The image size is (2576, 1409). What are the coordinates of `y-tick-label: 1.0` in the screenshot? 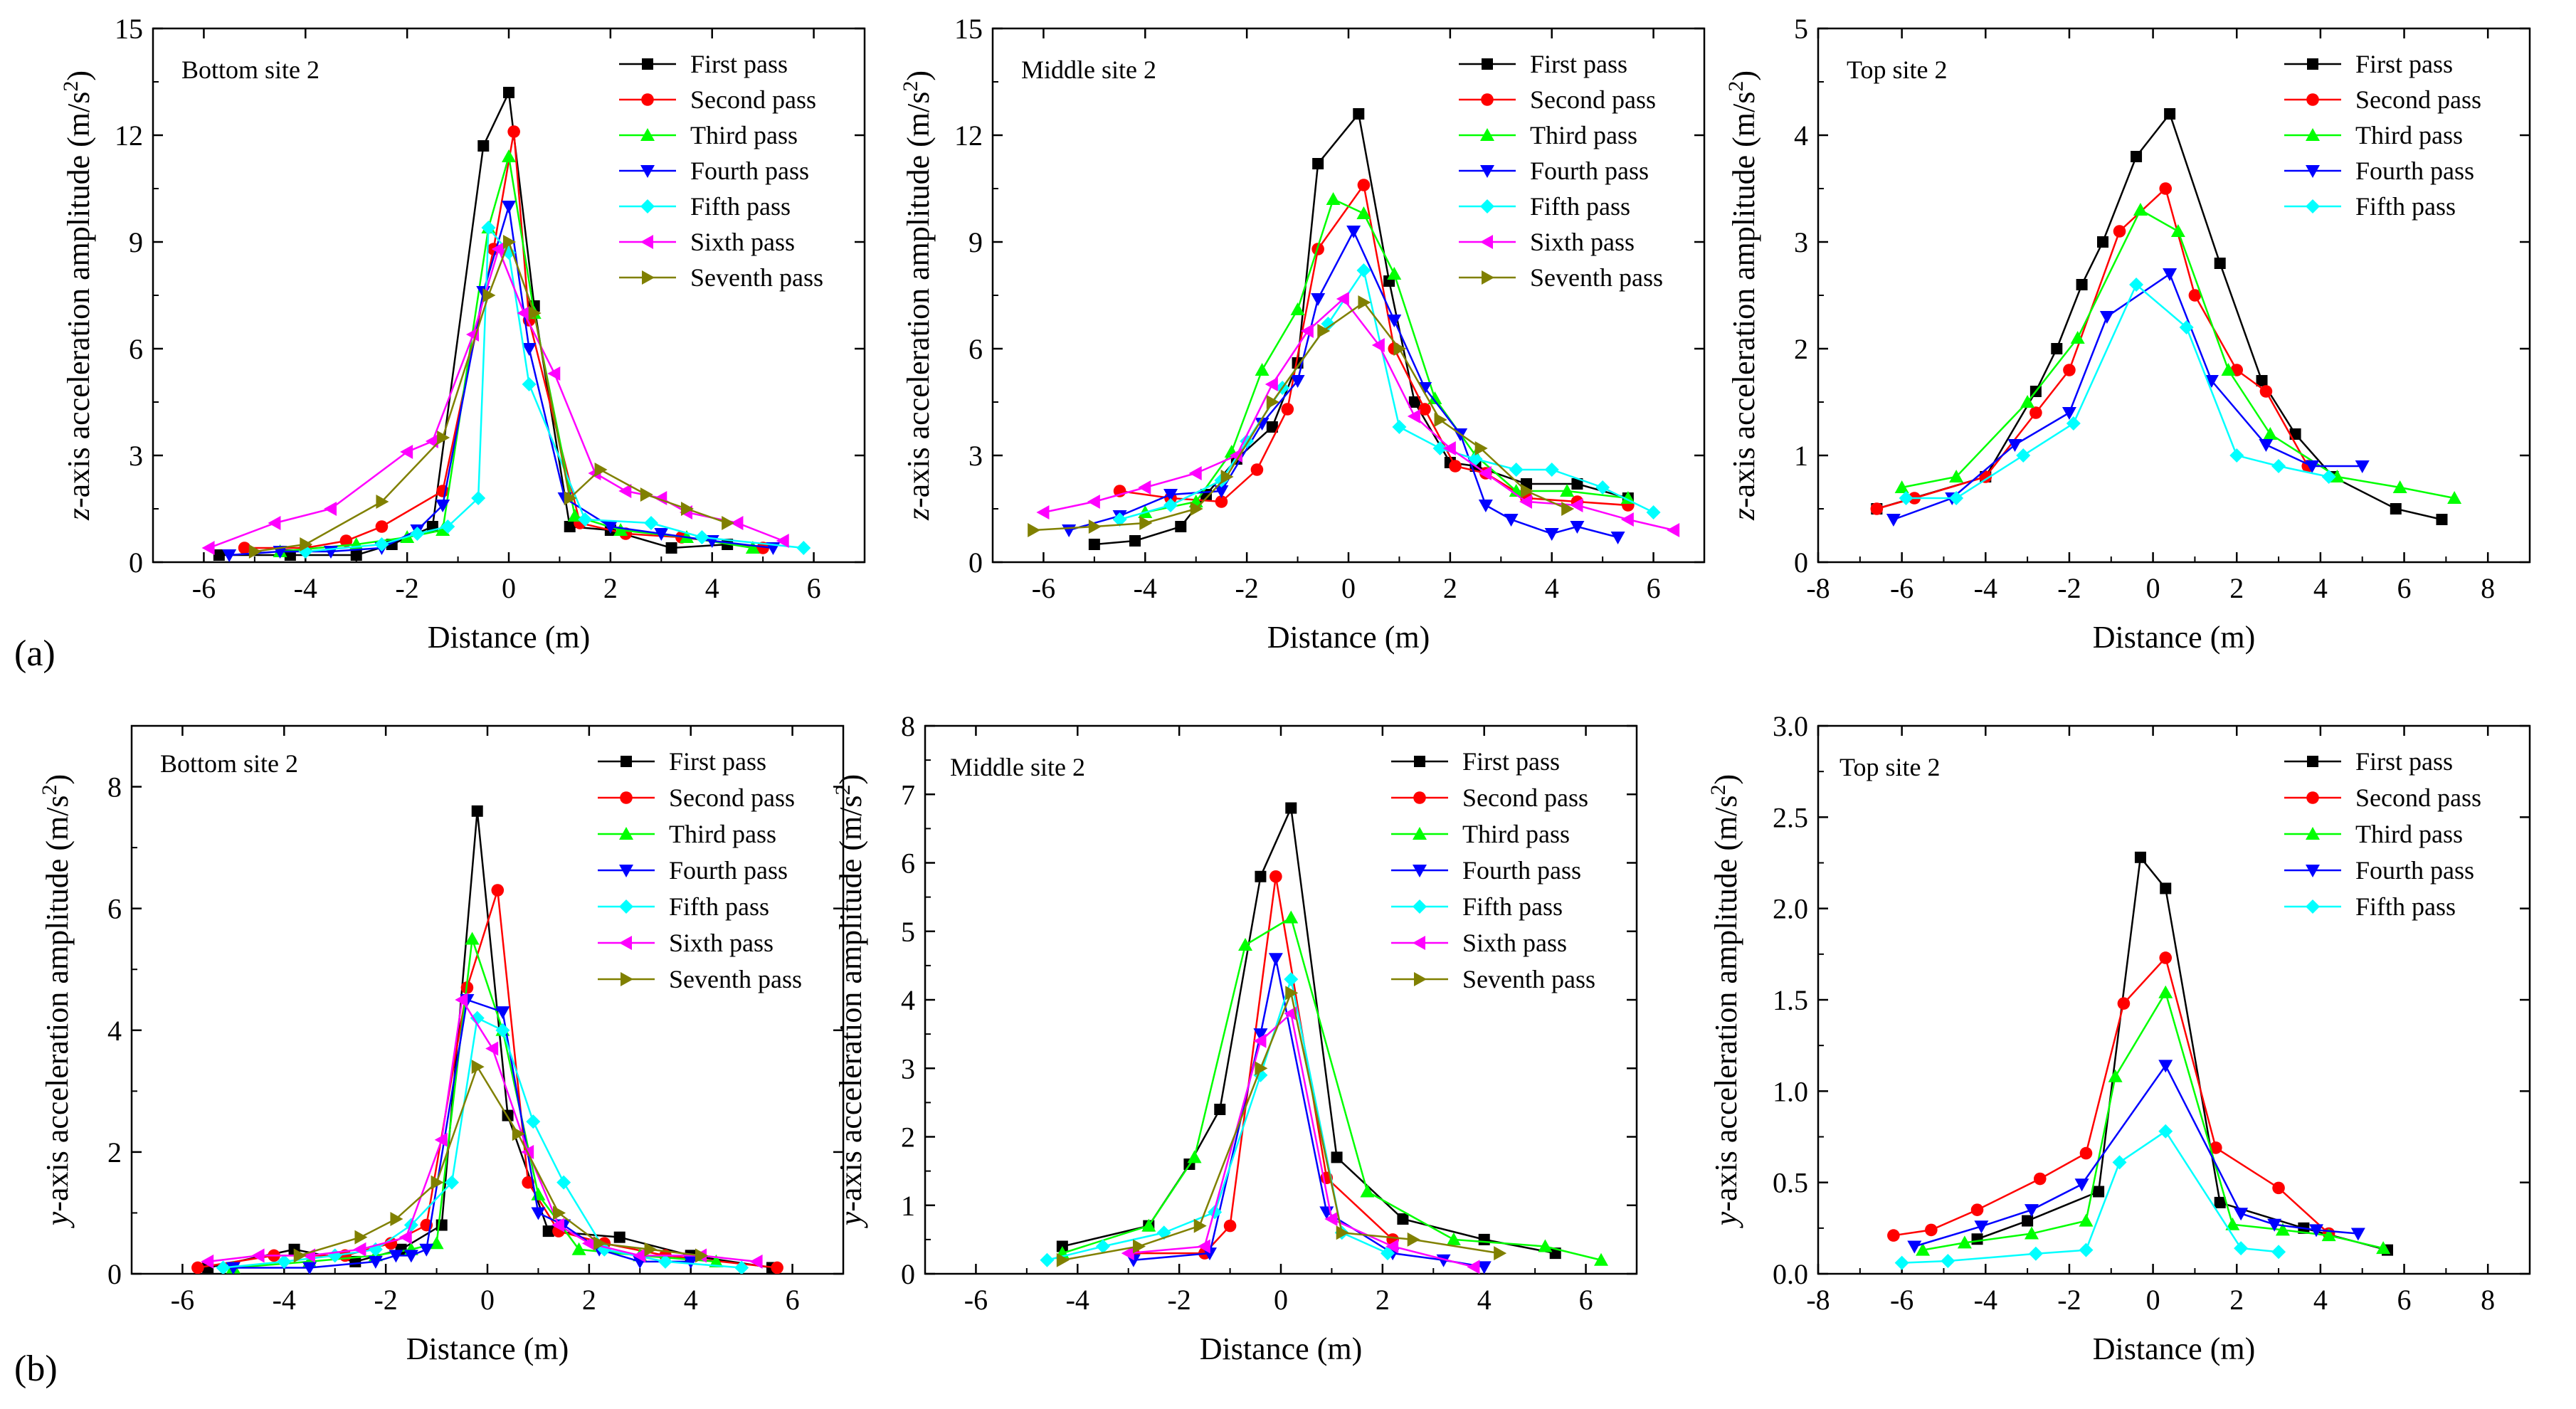 It's located at (1790, 1091).